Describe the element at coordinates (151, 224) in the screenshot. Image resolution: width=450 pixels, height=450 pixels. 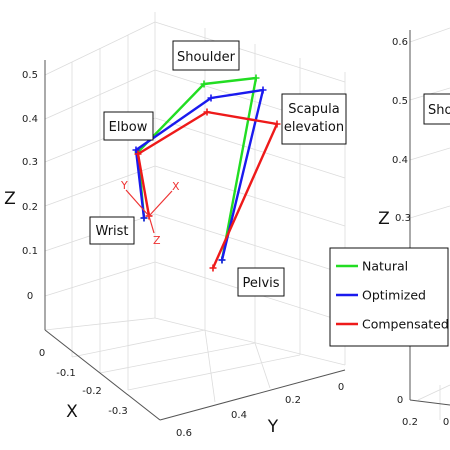
I see `wrist-frame-z-axis` at that location.